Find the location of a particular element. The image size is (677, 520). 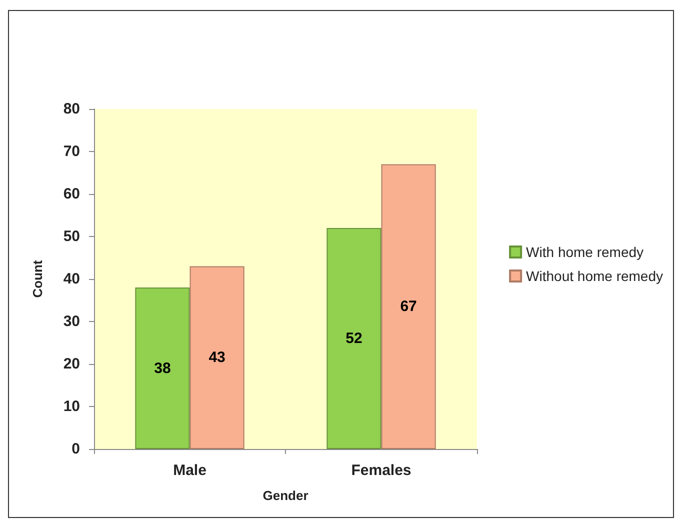

data-label: 43 is located at coordinates (217, 357).